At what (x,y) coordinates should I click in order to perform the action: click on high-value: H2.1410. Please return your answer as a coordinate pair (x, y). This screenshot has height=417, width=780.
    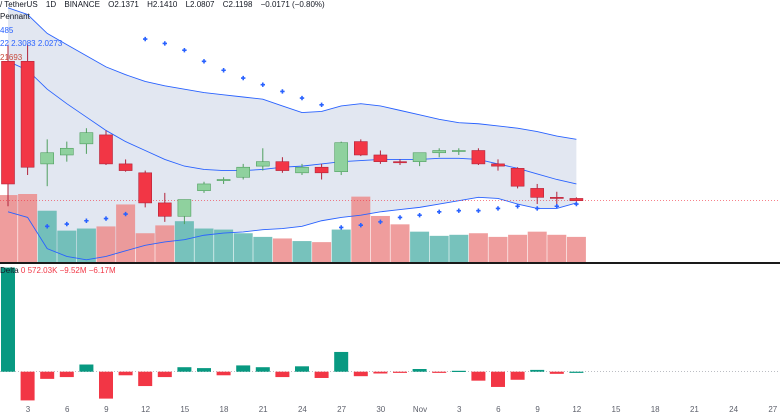
    Looking at the image, I should click on (162, 4).